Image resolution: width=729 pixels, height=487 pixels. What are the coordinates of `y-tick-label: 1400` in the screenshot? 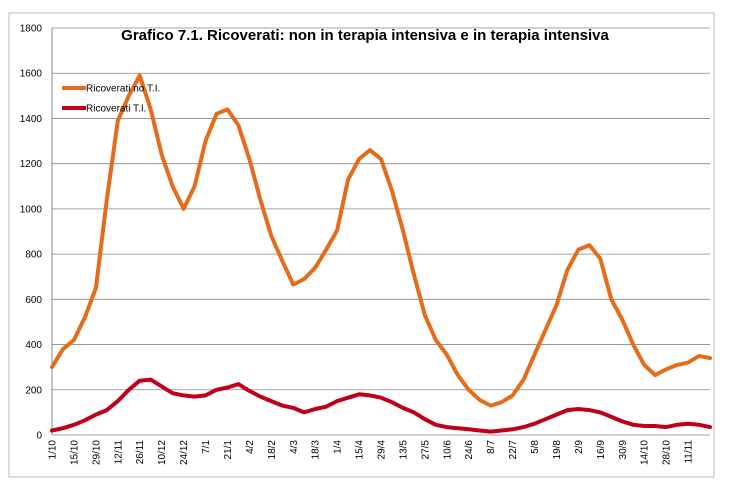 It's located at (31, 119).